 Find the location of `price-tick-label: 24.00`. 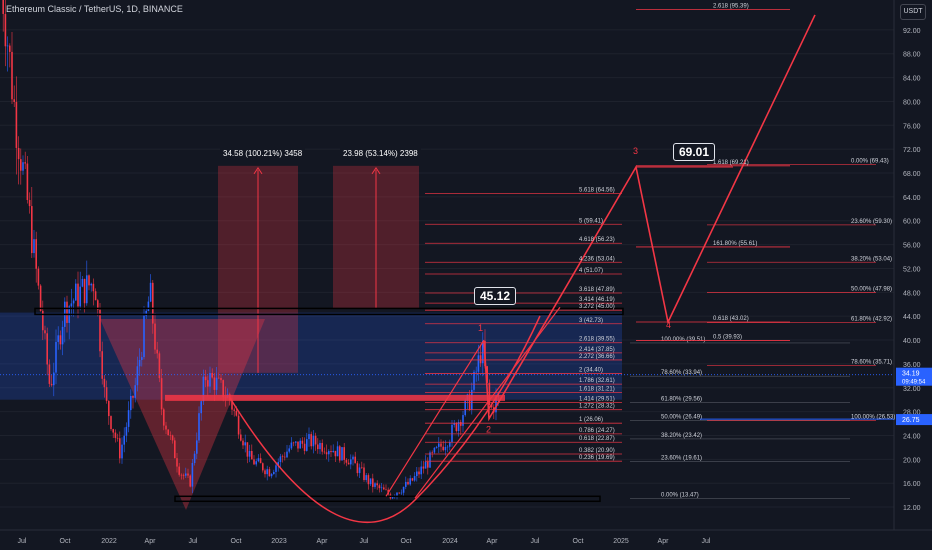

price-tick-label: 24.00 is located at coordinates (912, 436).